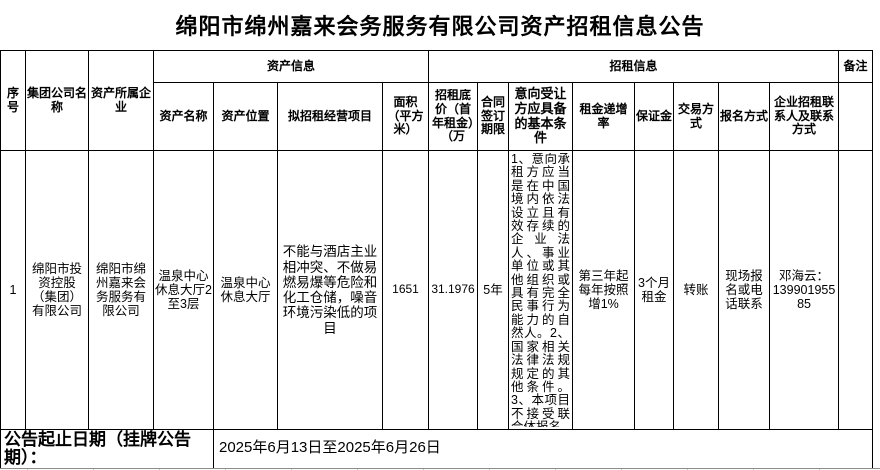 Image resolution: width=880 pixels, height=470 pixels. Describe the element at coordinates (543, 448) in the screenshot. I see `footer-date-value: 2025年6月13日至2025年6月26日` at that location.